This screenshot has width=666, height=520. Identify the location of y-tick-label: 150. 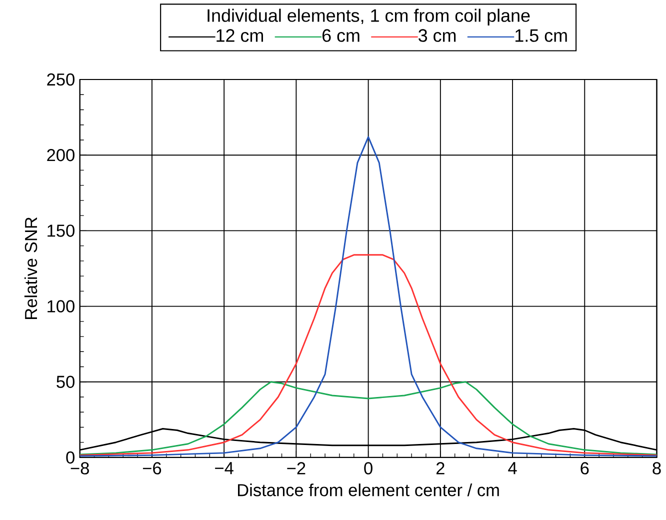
(61, 230).